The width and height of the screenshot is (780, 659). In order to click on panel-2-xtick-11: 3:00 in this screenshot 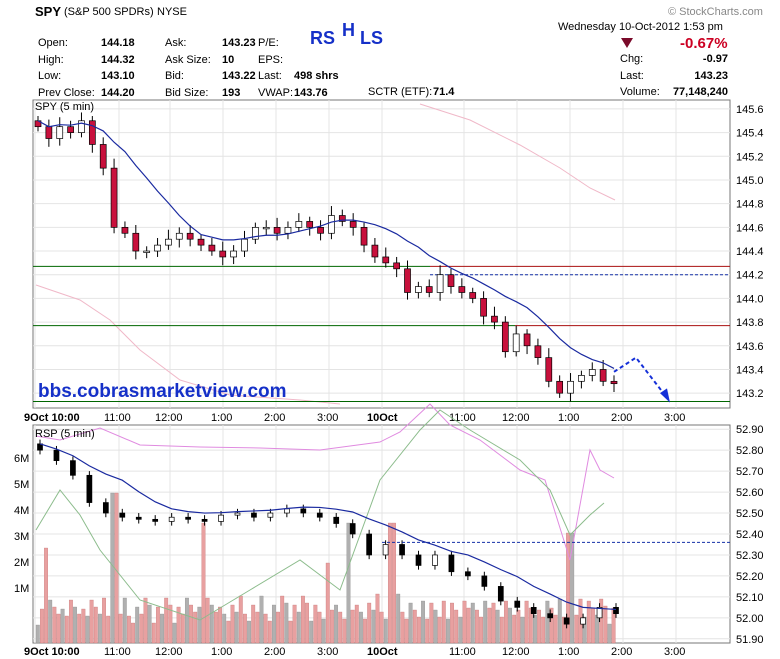, I will do `click(674, 652)`.